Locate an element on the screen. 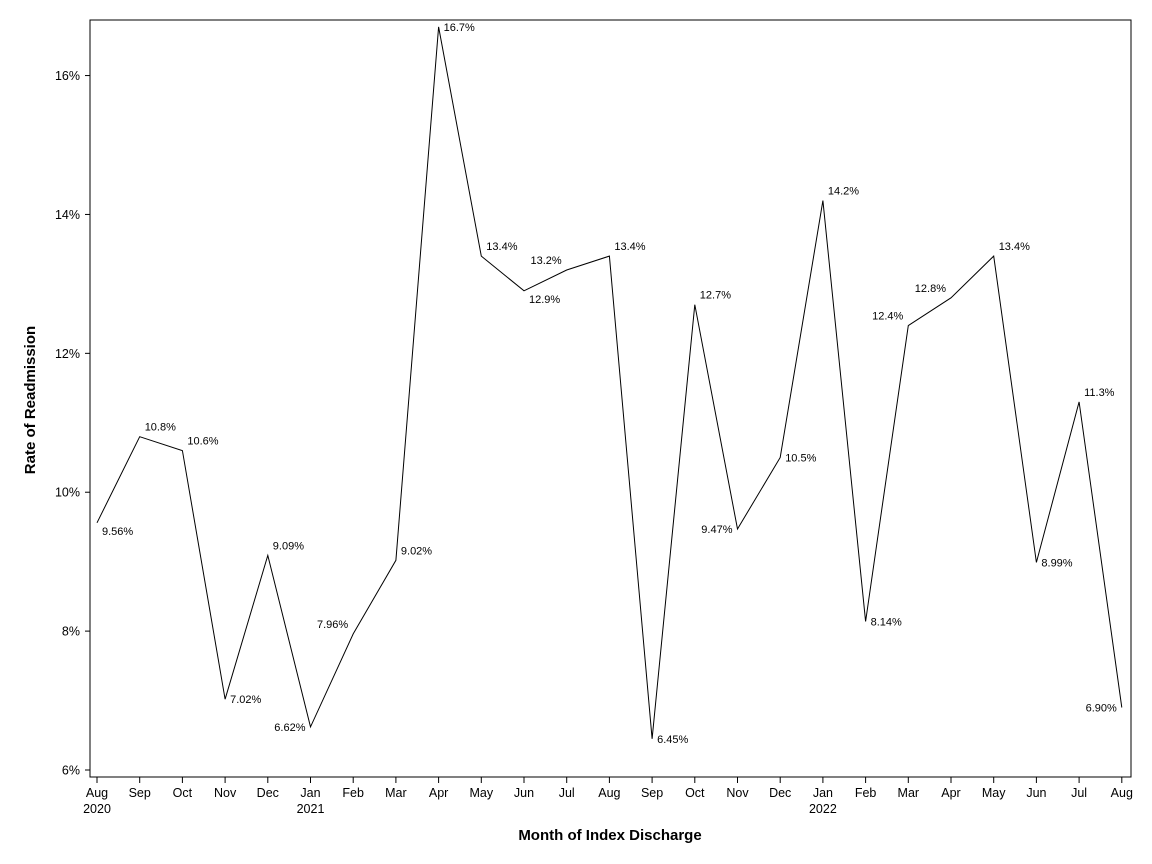 This screenshot has height=864, width=1152. x-tick-year-label: 2020 is located at coordinates (97, 809).